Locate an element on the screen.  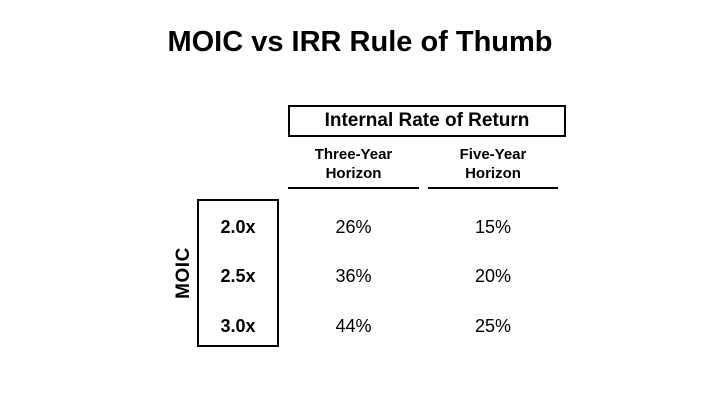
moic-row-label-2-0x: 2.0x is located at coordinates (238, 227).